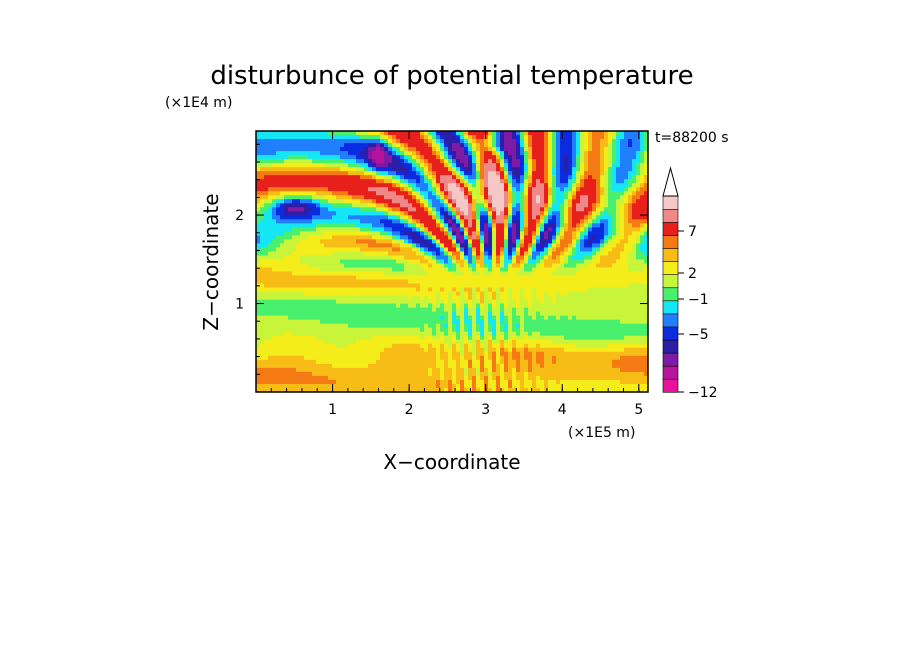 Image resolution: width=904 pixels, height=654 pixels. Describe the element at coordinates (692, 138) in the screenshot. I see `time-label: t=88200 s` at that location.